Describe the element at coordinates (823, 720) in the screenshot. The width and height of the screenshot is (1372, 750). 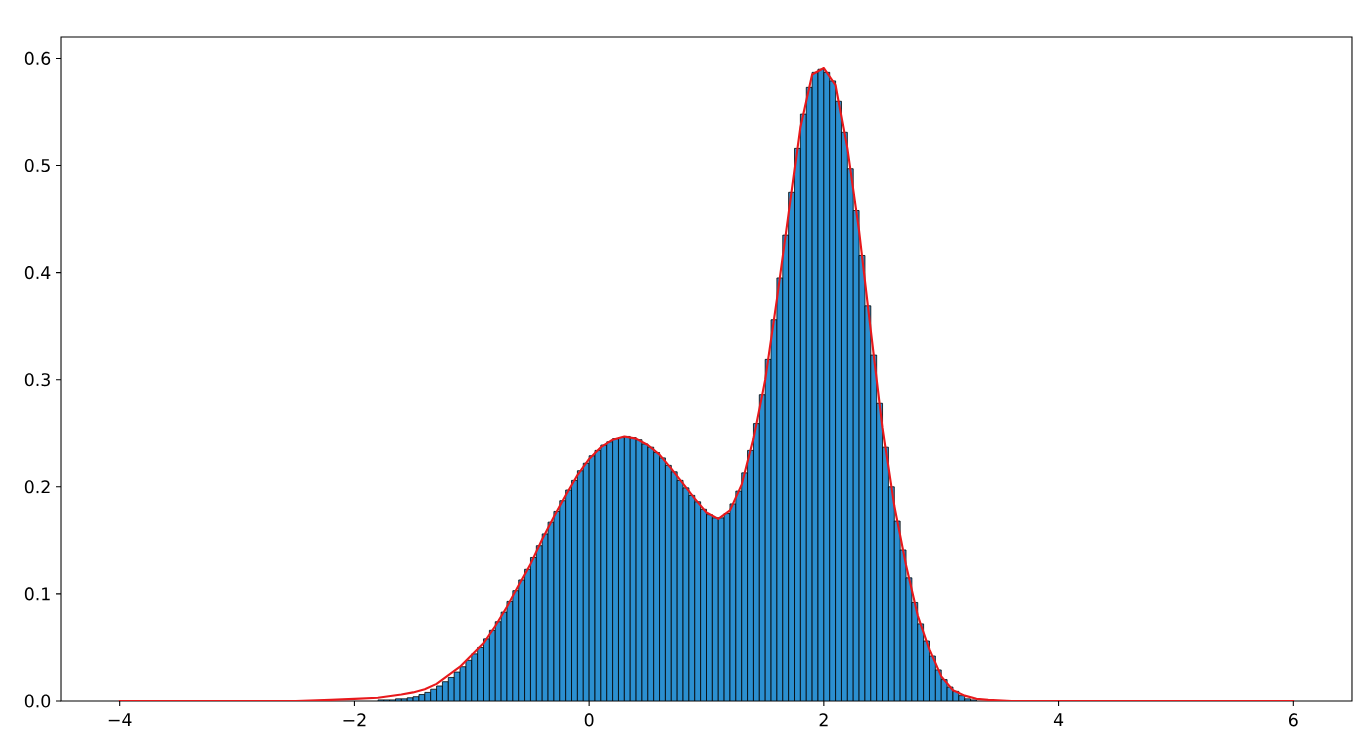
I see `x-tick-label: 2` at that location.